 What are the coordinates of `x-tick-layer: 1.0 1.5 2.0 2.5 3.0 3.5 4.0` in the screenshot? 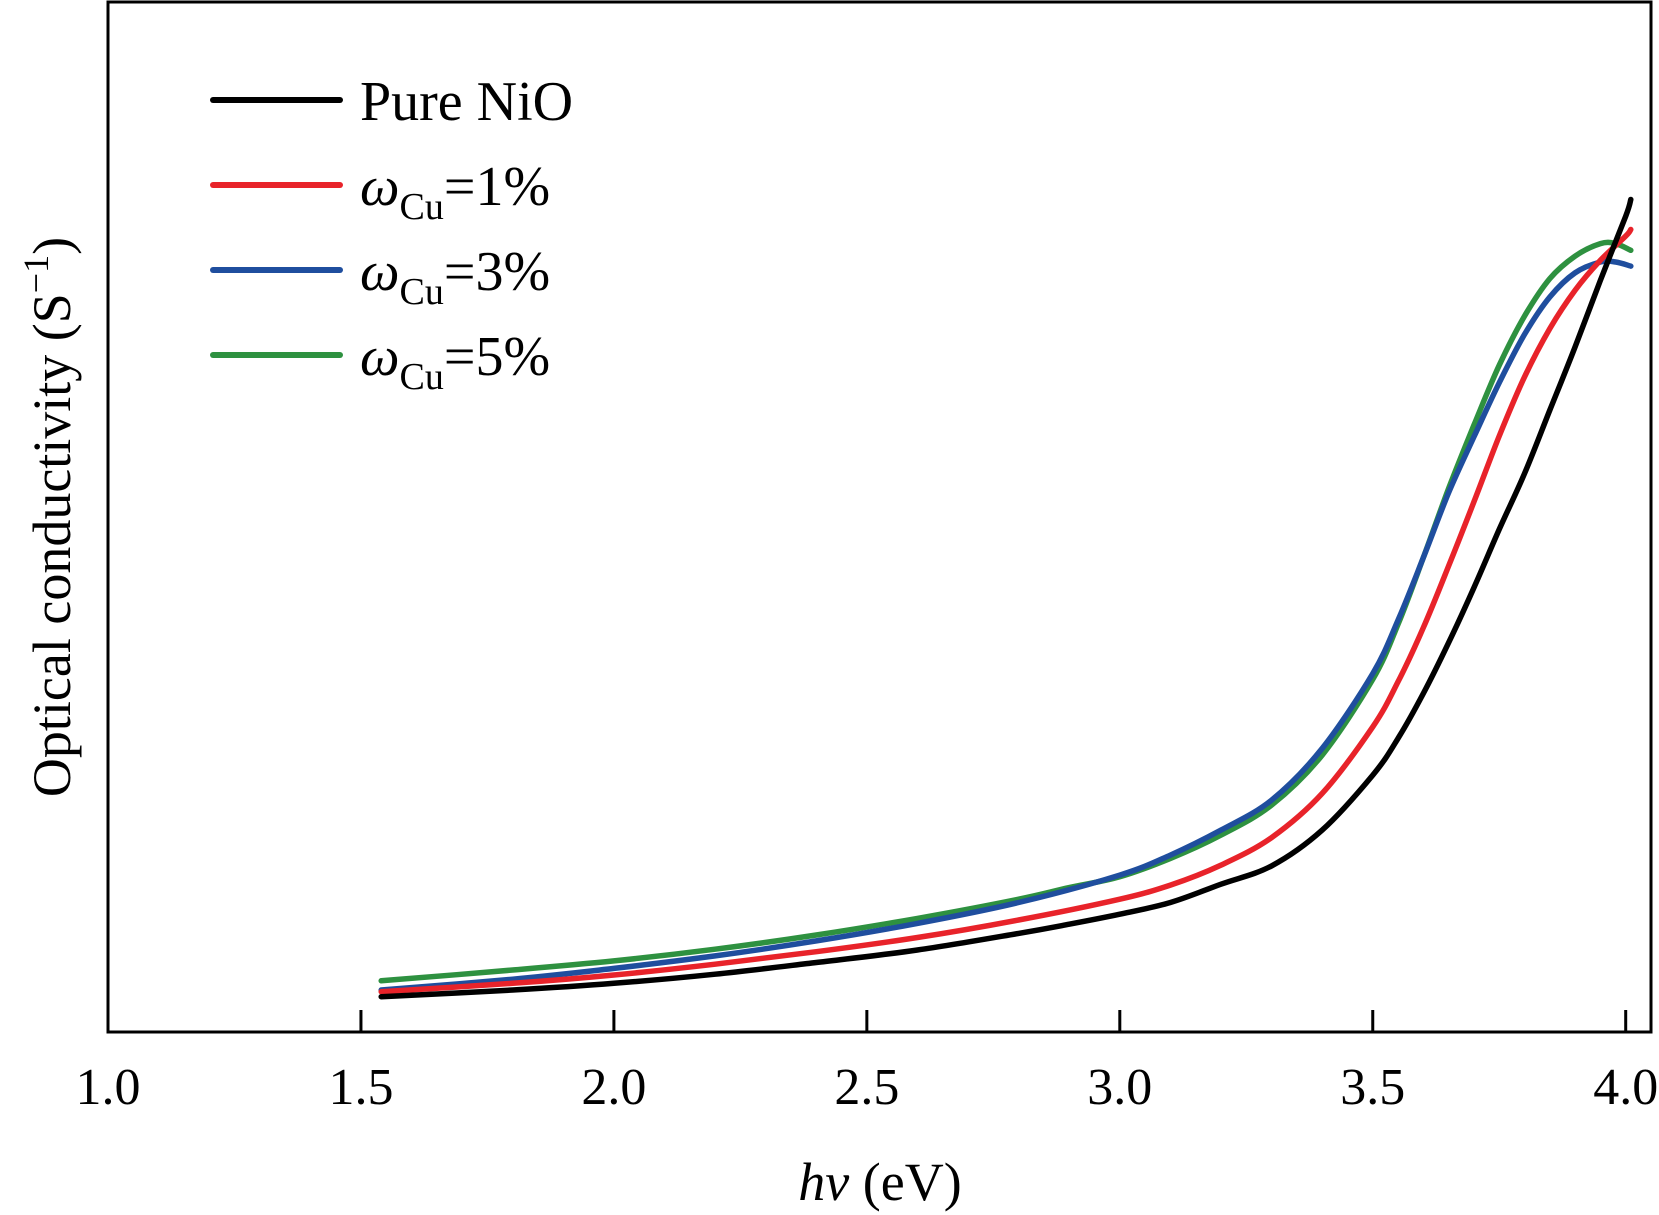 It's located at (867, 1063).